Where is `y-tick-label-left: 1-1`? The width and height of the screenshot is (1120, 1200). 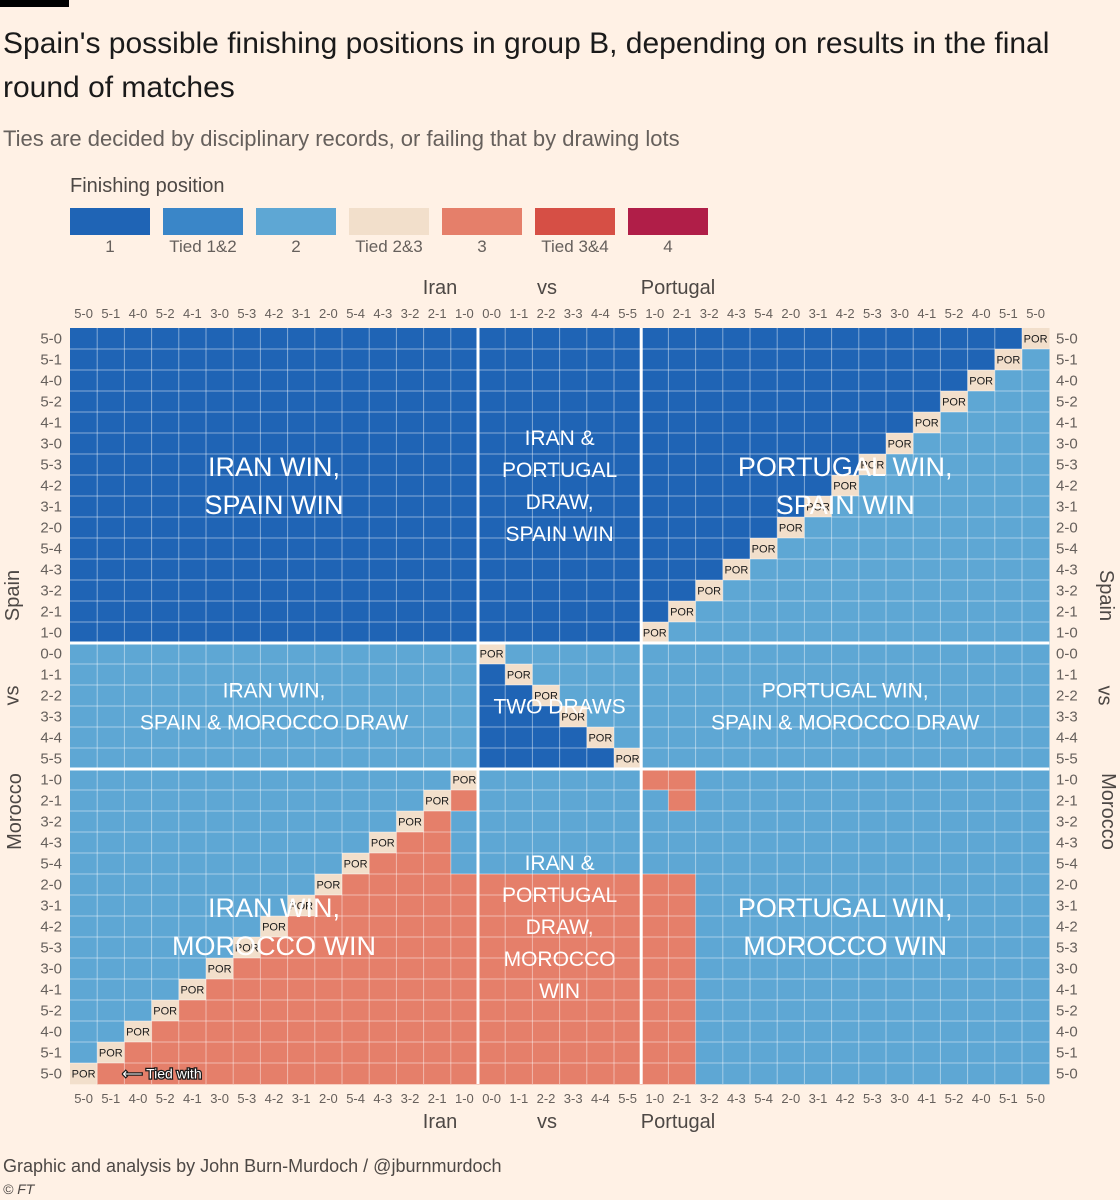 y-tick-label-left: 1-1 is located at coordinates (51, 675).